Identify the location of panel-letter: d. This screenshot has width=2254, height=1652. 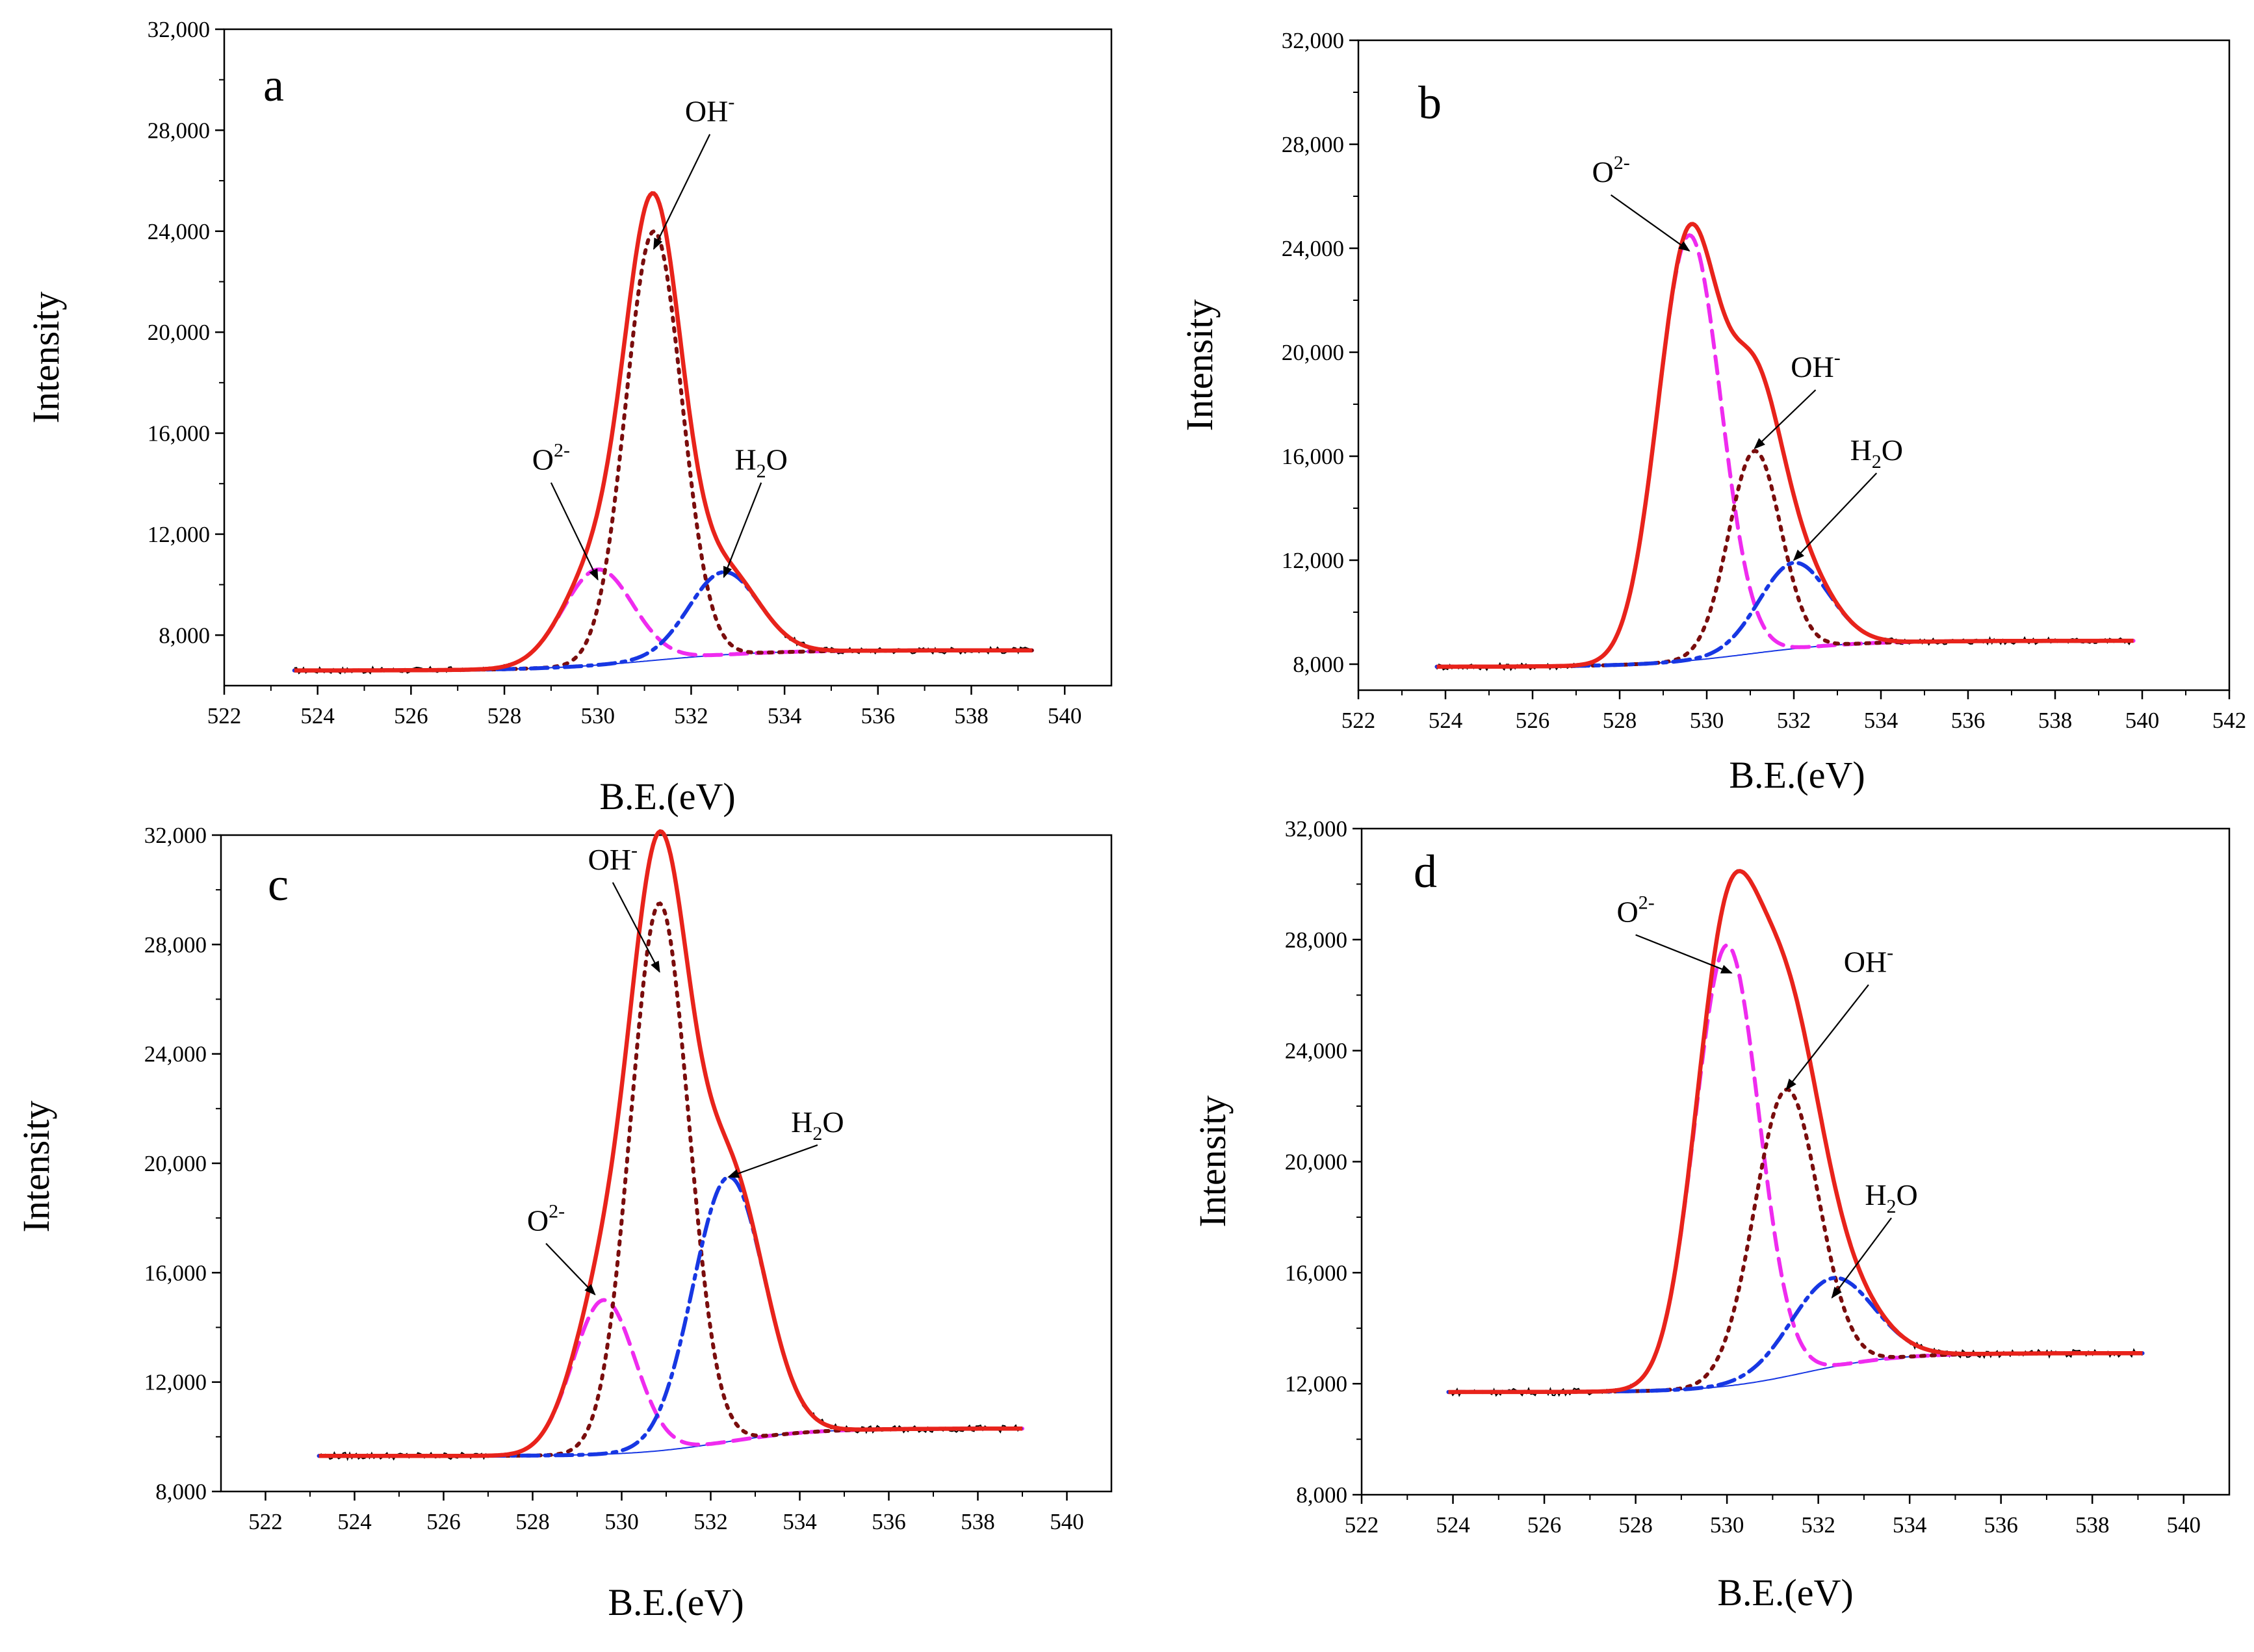
(1425, 871).